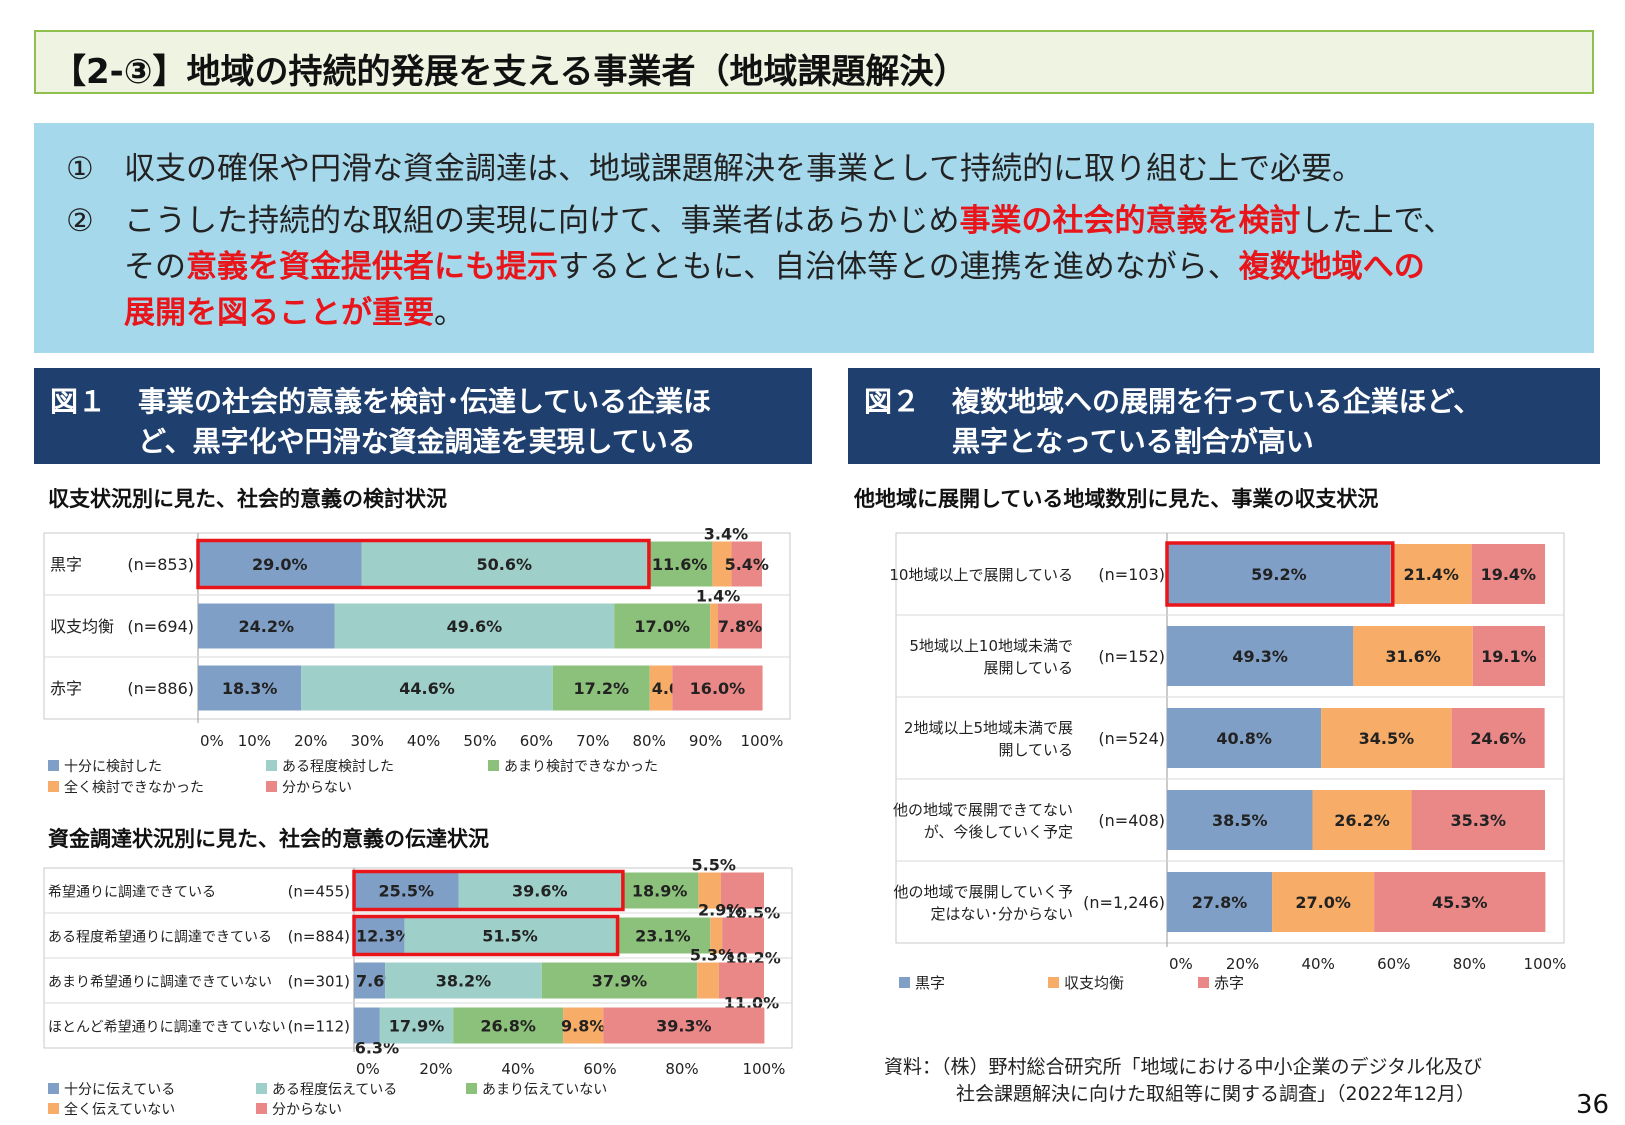  What do you see at coordinates (167, 1028) in the screenshot?
I see `chart-2-category-label: ほとんど希望通りに調達できていない` at bounding box center [167, 1028].